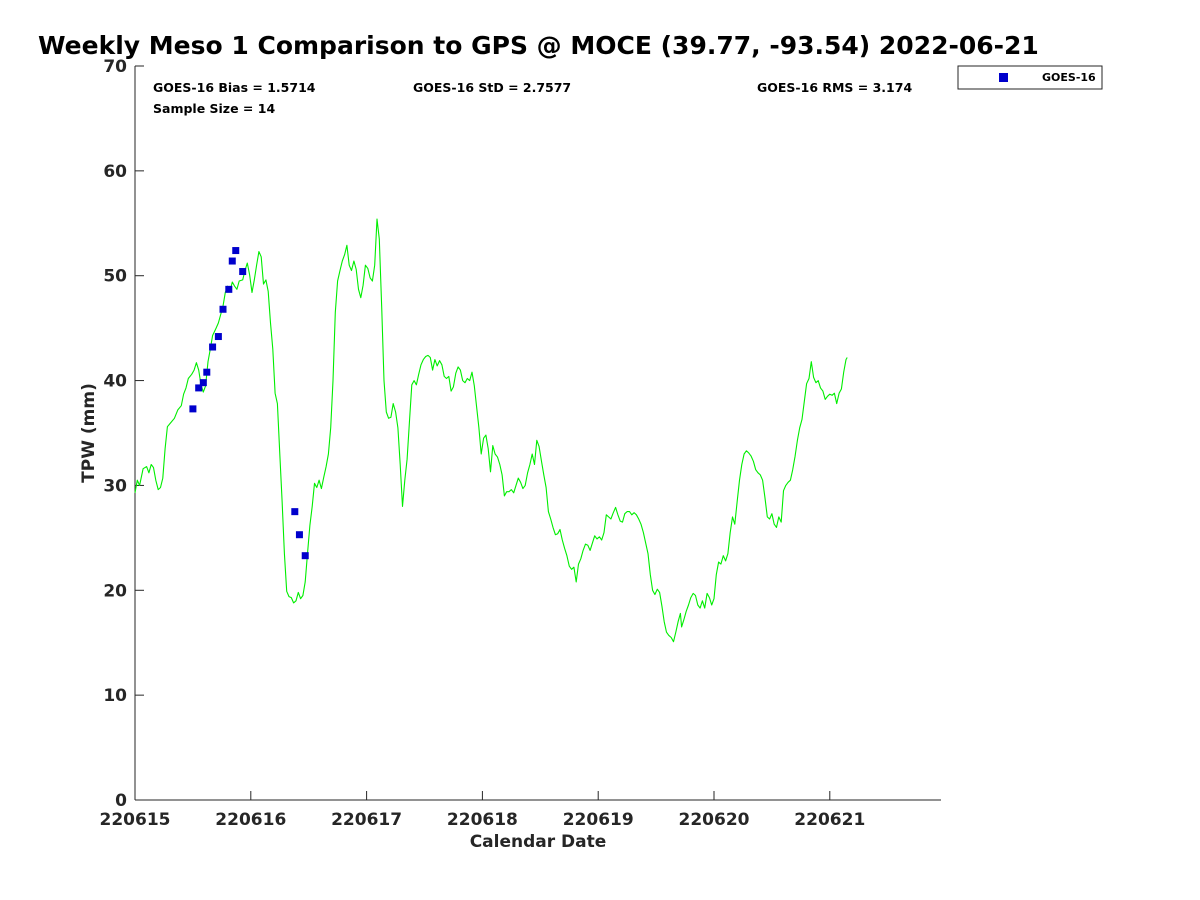 This screenshot has height=900, width=1200. What do you see at coordinates (482, 820) in the screenshot?
I see `x-tick-label: 220618` at bounding box center [482, 820].